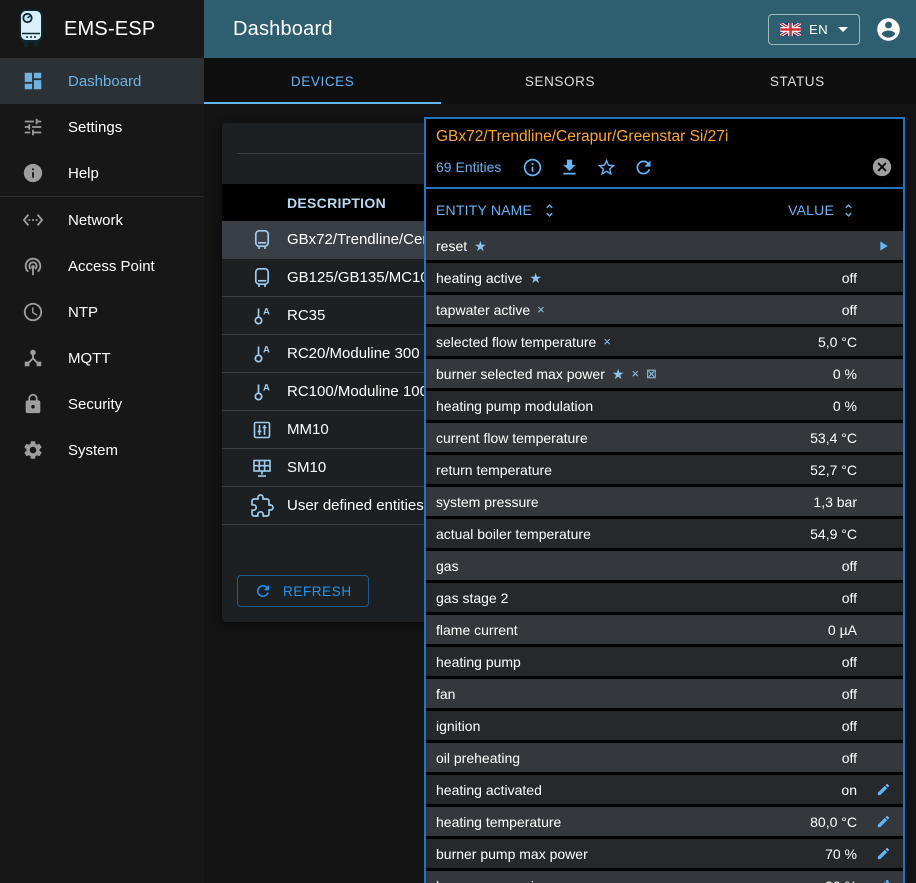  What do you see at coordinates (833, 469) in the screenshot?
I see `entity-value: 52,7 °C` at bounding box center [833, 469].